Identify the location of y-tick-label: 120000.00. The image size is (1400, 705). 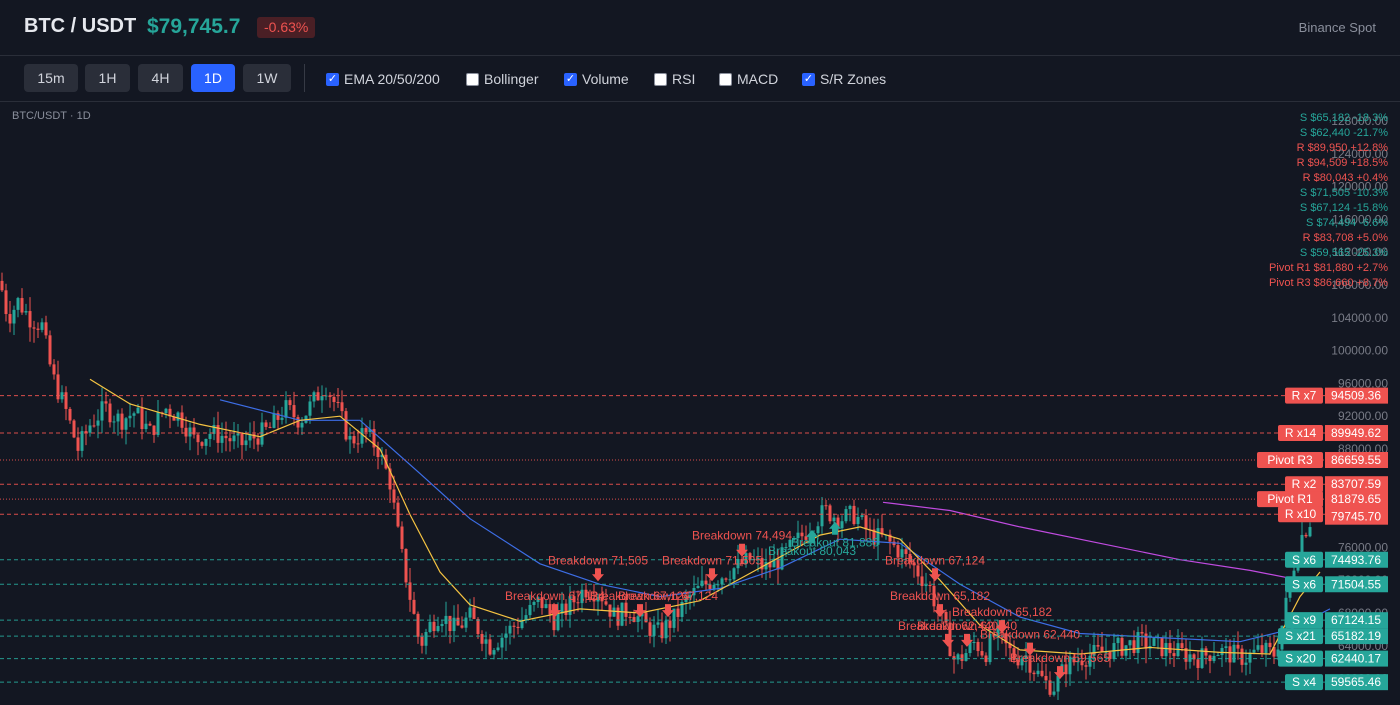
(1359, 187).